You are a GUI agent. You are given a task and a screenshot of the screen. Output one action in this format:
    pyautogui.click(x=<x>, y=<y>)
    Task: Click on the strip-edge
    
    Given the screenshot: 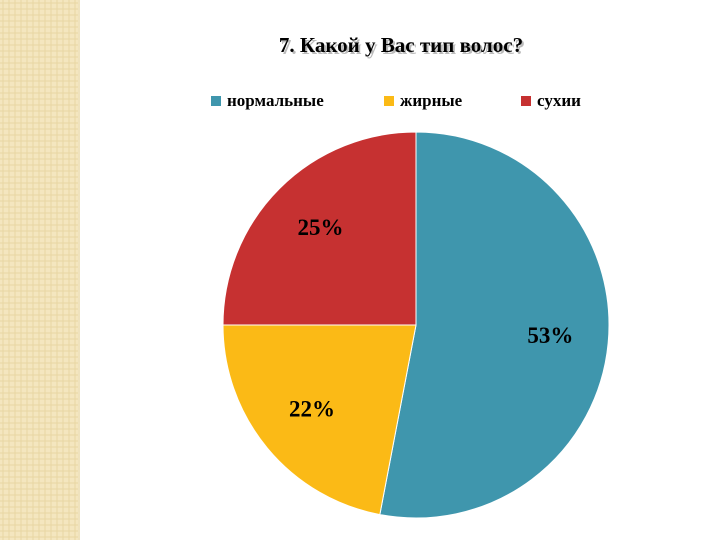 What is the action you would take?
    pyautogui.click(x=79, y=270)
    